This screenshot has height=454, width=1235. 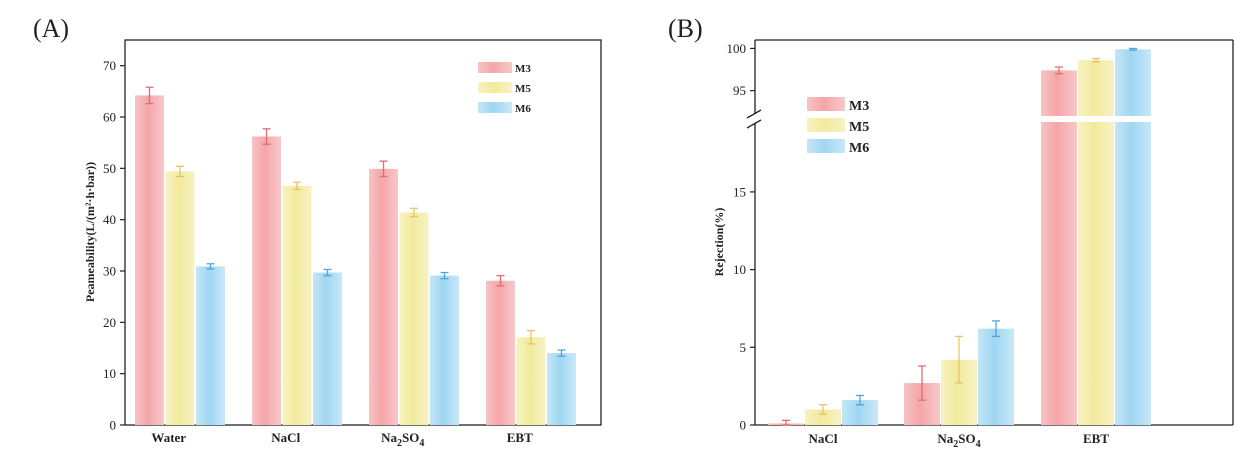 I want to click on panel-b-y-ticks: 0 5 10 15 95 100, so click(x=741, y=237).